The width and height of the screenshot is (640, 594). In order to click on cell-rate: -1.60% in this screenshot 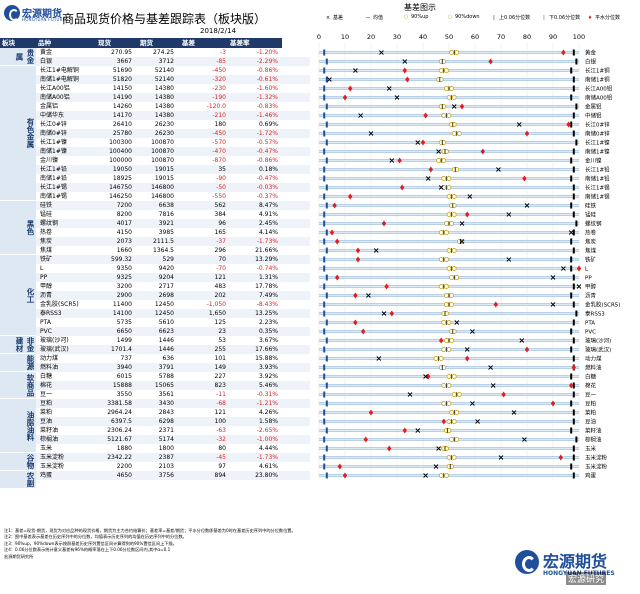, I will do `click(267, 88)`.